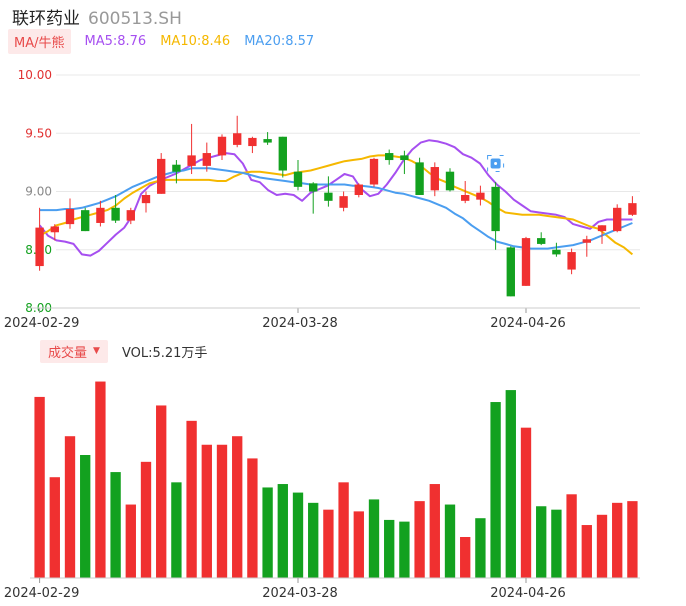 This screenshot has width=686, height=606. What do you see at coordinates (96, 351) in the screenshot?
I see `caret-down-icon: ▼` at bounding box center [96, 351].